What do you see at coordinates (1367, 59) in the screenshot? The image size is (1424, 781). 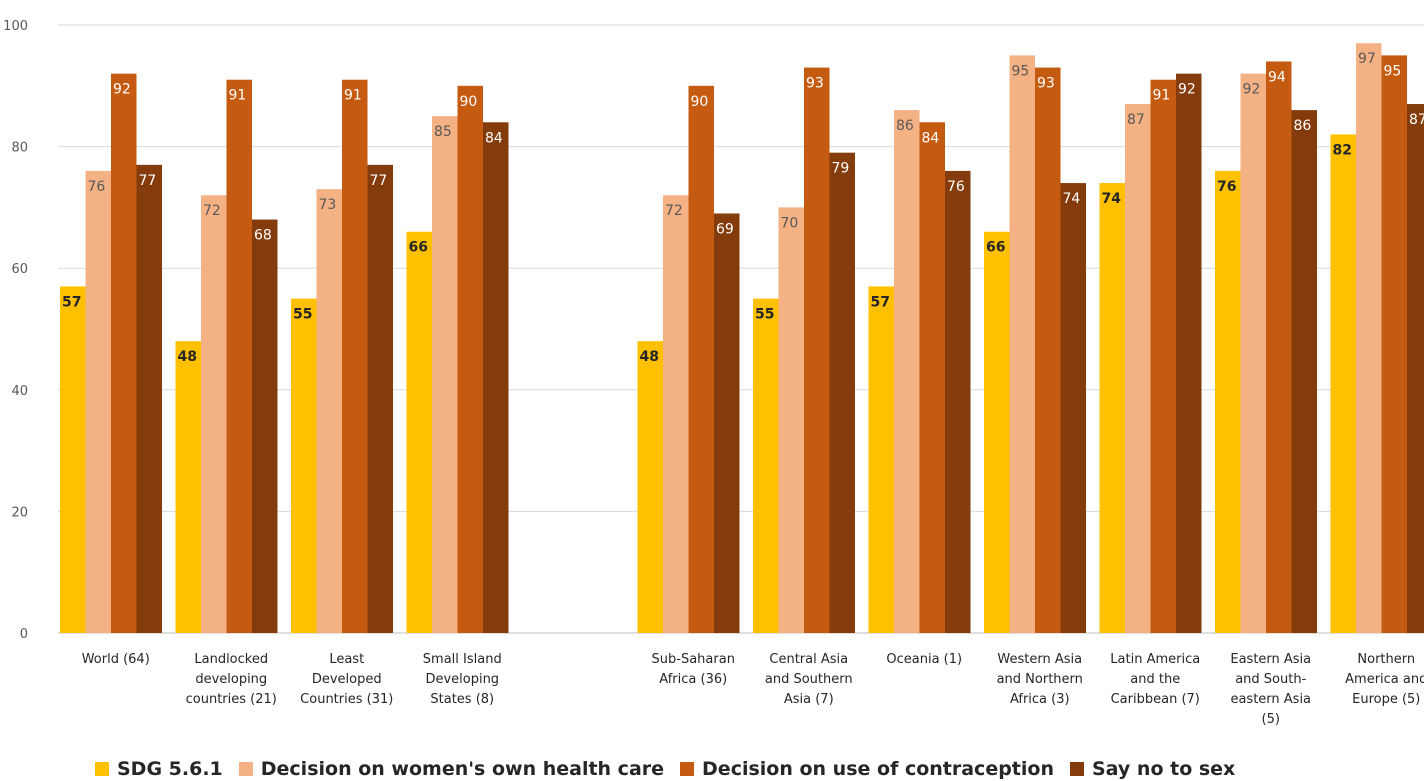 I see `data-label: 97` at bounding box center [1367, 59].